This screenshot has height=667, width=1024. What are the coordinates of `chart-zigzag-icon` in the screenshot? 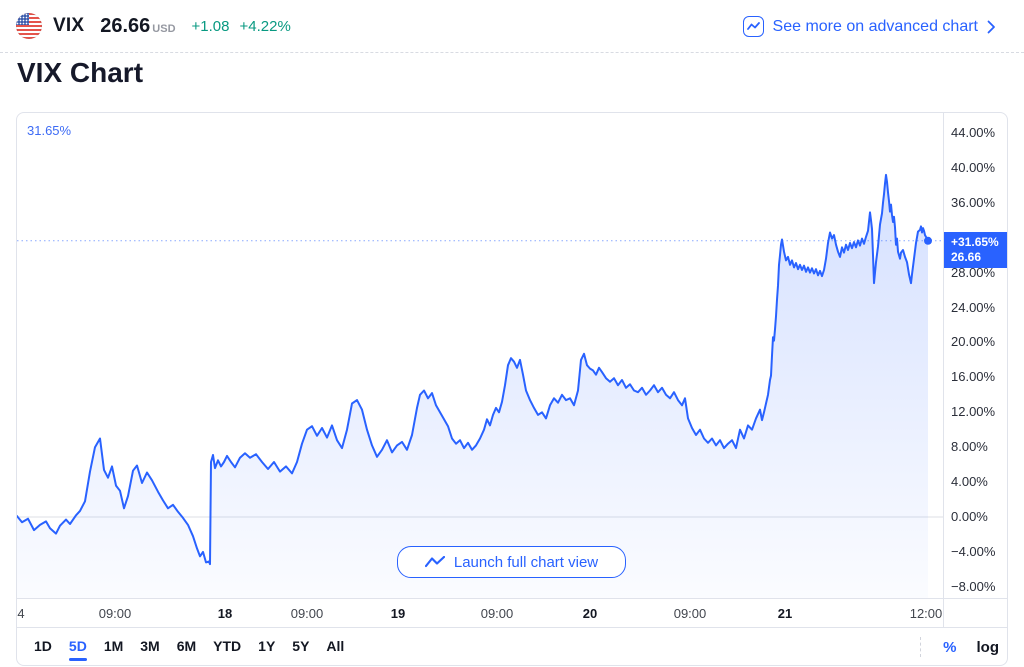 It's located at (434, 562).